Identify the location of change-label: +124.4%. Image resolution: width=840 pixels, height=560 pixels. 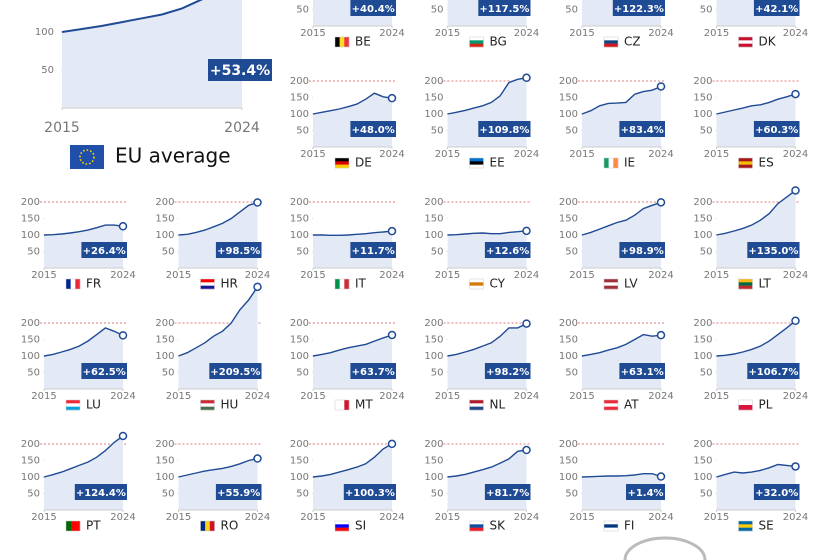
(101, 493).